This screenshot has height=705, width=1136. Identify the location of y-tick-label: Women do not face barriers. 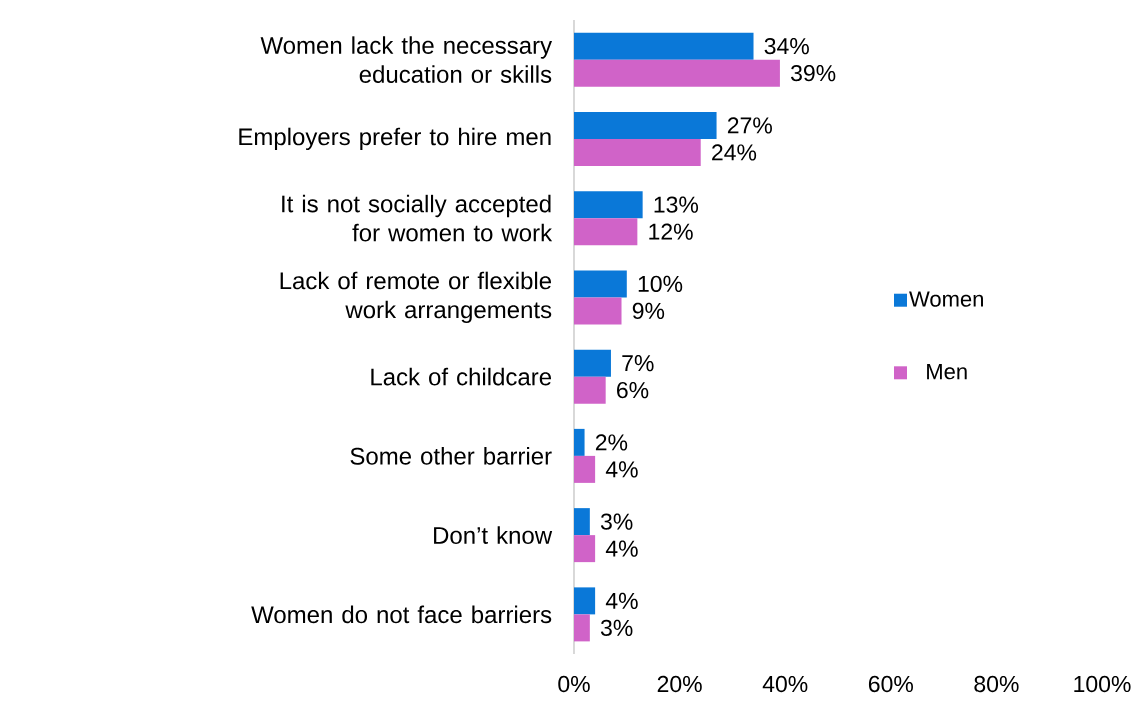
(401, 614).